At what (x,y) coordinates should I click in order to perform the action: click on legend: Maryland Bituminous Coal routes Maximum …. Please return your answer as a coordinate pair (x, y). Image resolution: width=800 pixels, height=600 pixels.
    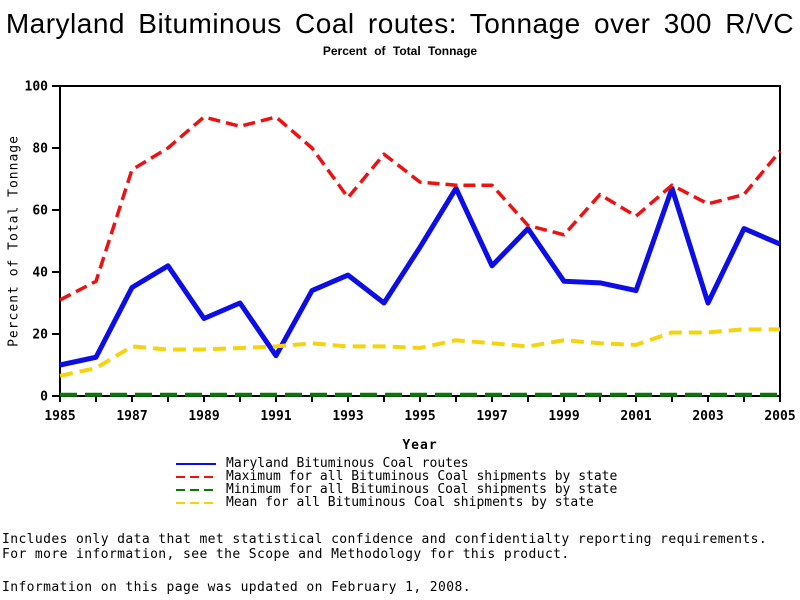
    Looking at the image, I should click on (397, 483).